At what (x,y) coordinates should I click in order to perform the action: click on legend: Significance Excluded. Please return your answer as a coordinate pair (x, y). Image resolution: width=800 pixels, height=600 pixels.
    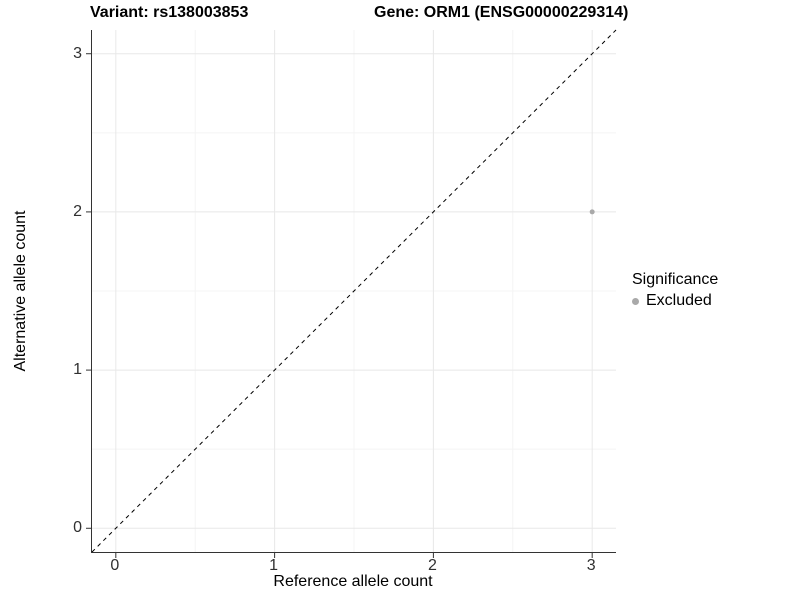
    Looking at the image, I should click on (675, 290).